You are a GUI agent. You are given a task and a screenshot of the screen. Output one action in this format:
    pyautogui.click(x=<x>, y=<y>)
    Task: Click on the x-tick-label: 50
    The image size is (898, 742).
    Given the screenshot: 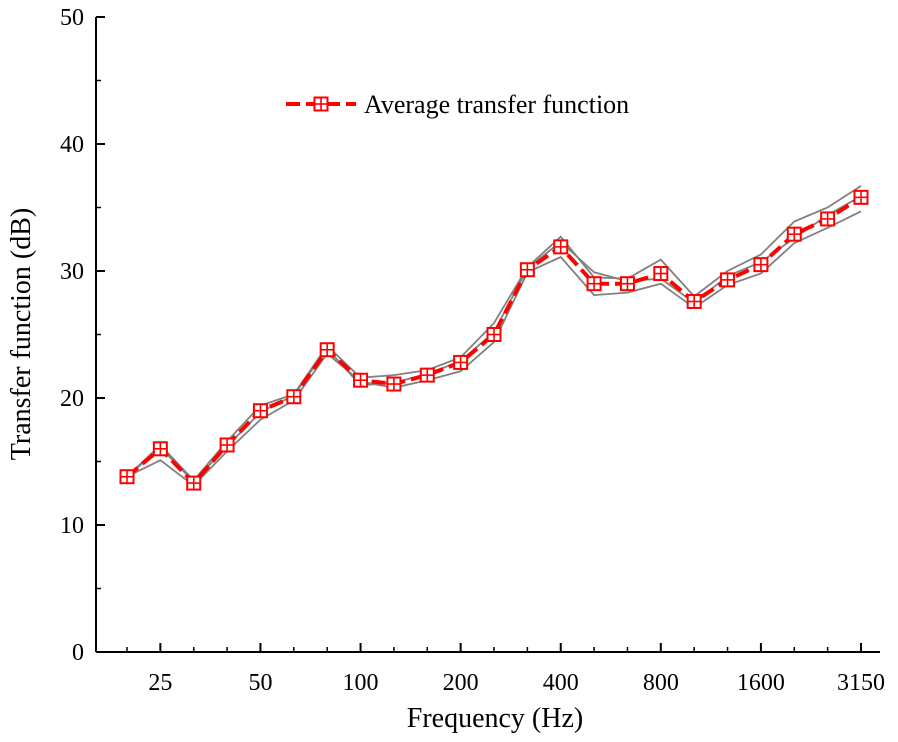 What is the action you would take?
    pyautogui.click(x=260, y=683)
    